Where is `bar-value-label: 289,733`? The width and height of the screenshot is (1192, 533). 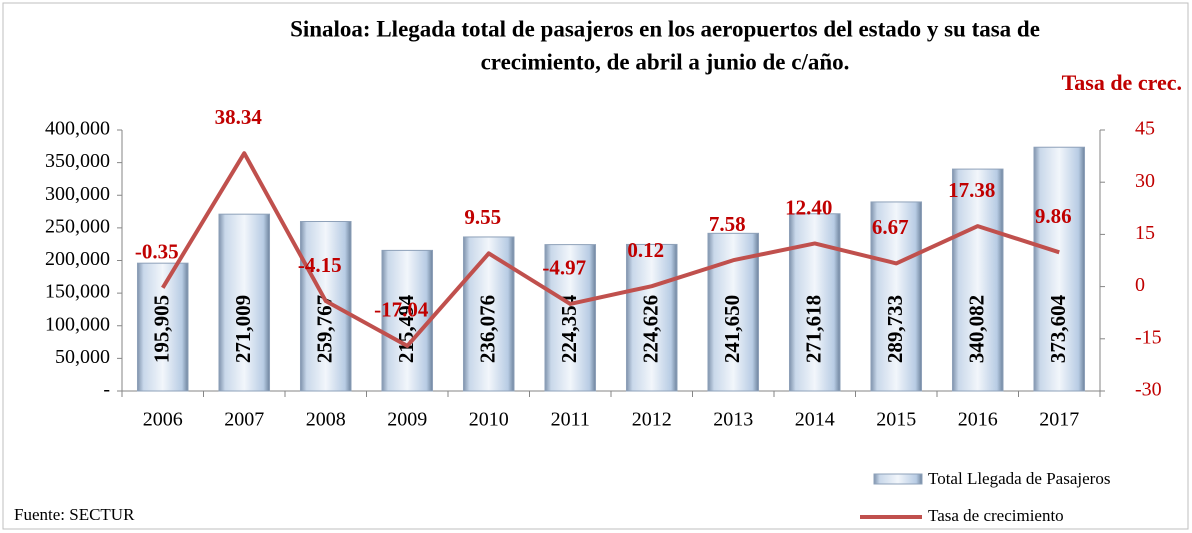 bar-value-label: 289,733 is located at coordinates (895, 329).